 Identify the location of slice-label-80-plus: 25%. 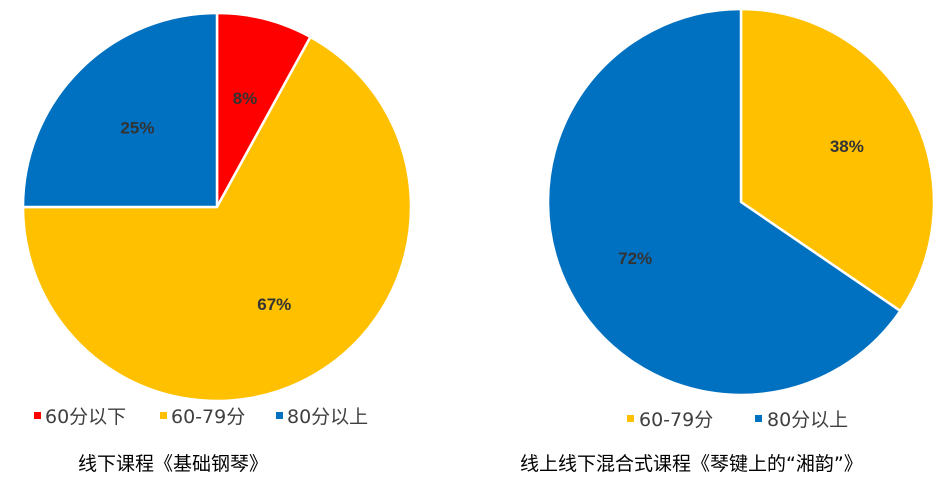
(137, 127).